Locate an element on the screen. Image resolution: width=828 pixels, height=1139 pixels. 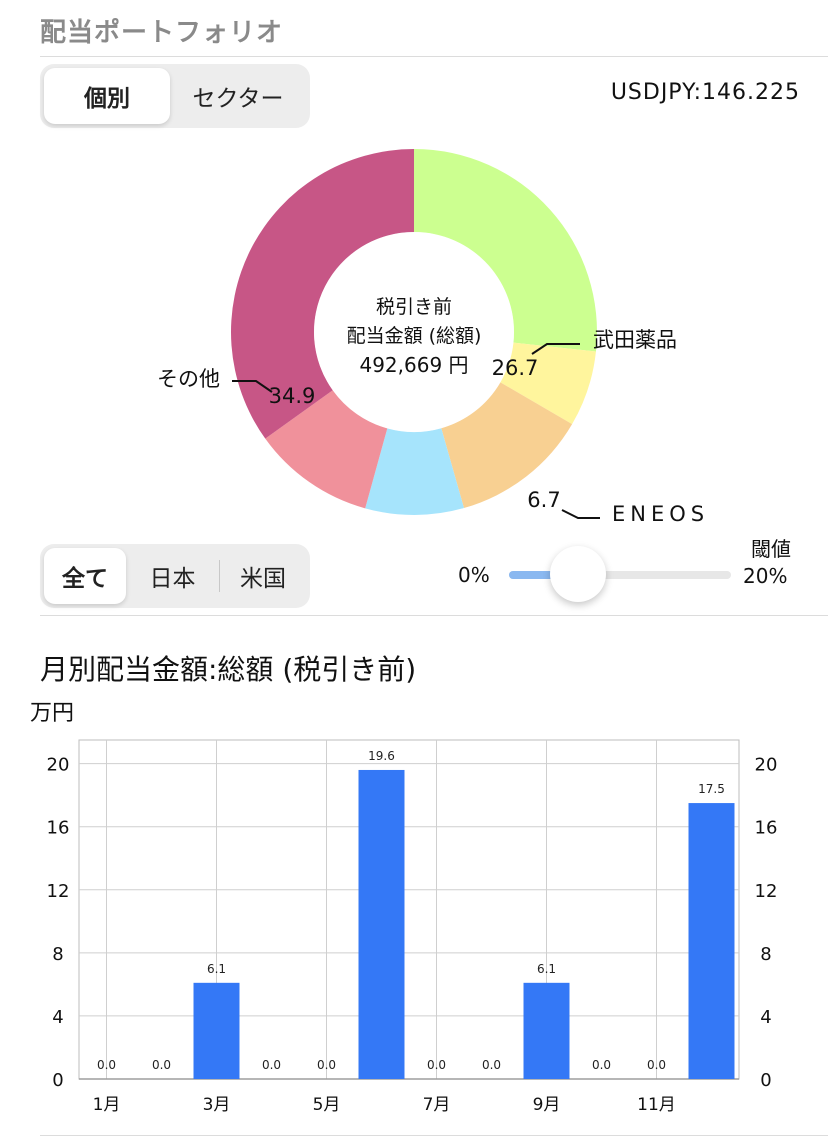
monthly-chart-unit: 万円 is located at coordinates (52, 713).